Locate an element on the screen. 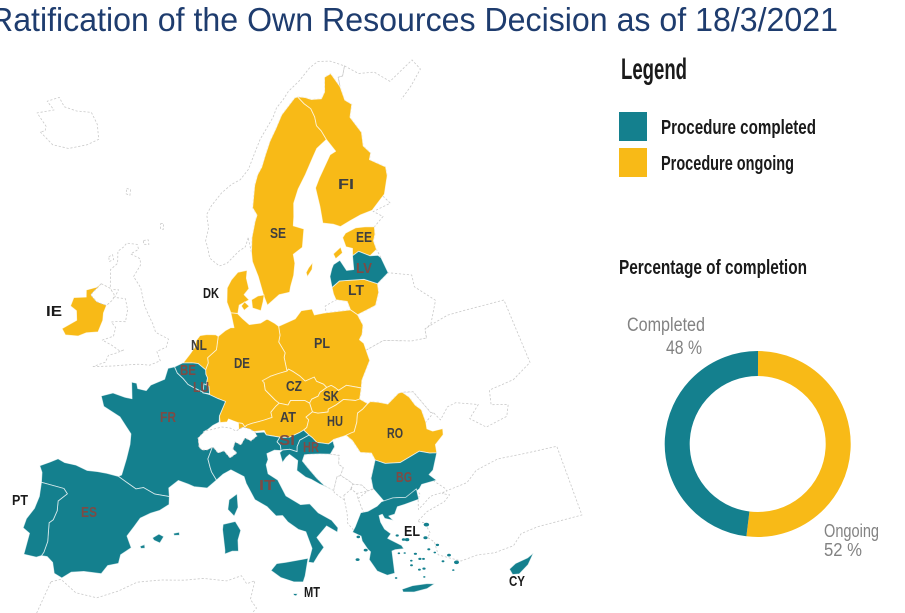  svg-text: DK is located at coordinates (211, 294).